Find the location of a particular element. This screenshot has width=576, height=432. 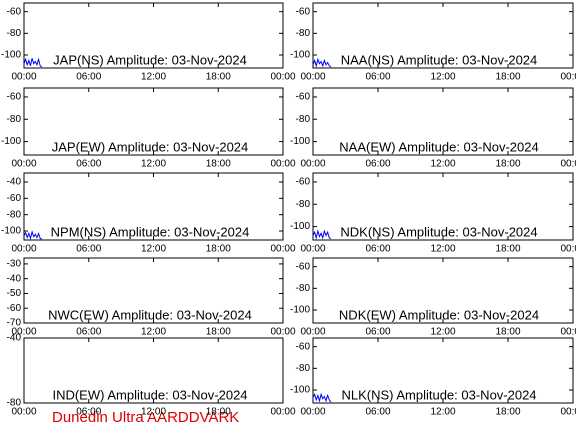

y-tick-label: -30 is located at coordinates (14, 264).